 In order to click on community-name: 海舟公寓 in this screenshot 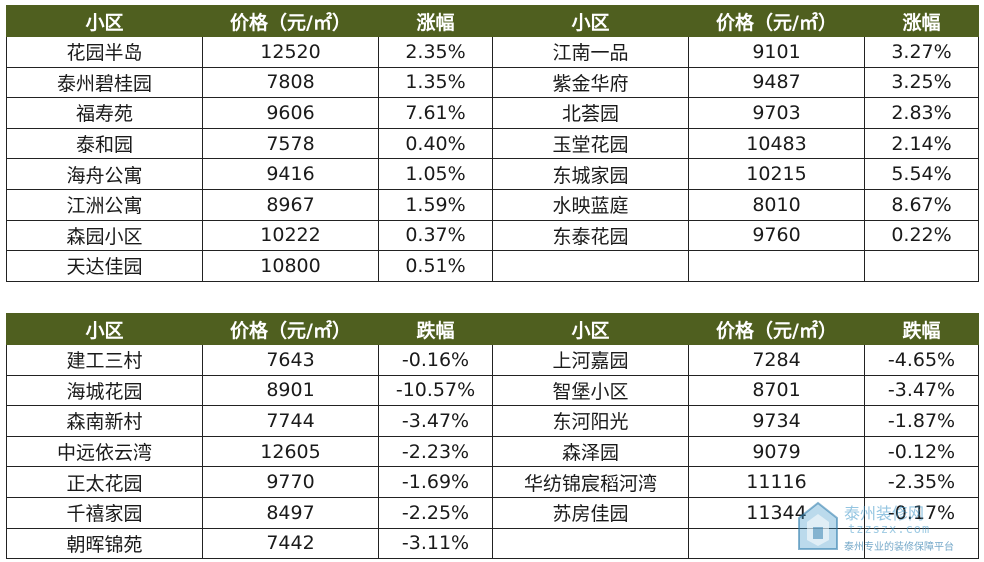, I will do `click(104, 174)`.